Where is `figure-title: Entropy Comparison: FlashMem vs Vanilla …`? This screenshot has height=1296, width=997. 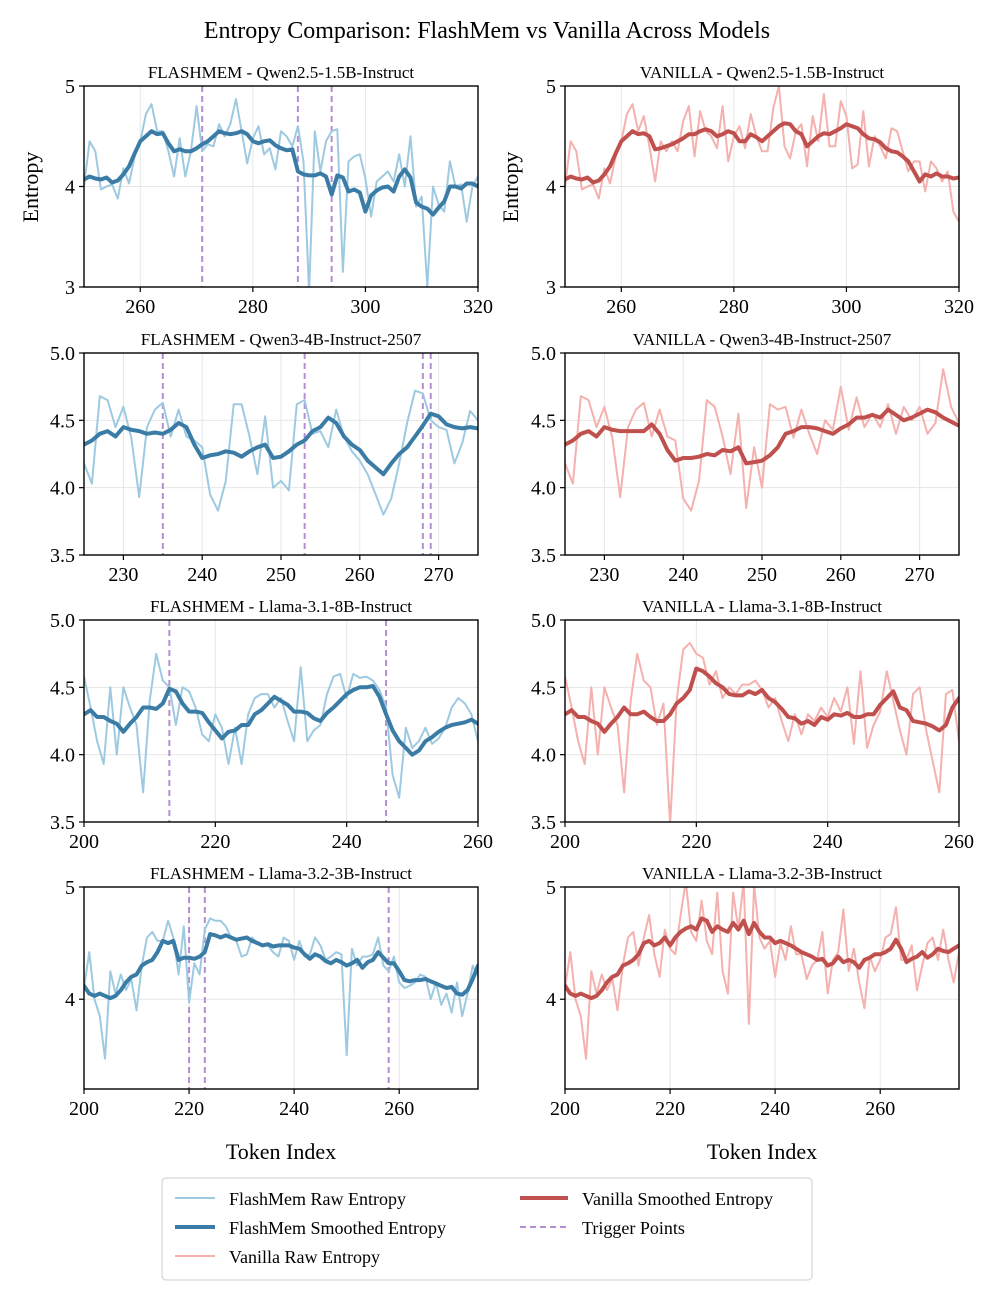 figure-title: Entropy Comparison: FlashMem vs Vanilla … is located at coordinates (487, 31).